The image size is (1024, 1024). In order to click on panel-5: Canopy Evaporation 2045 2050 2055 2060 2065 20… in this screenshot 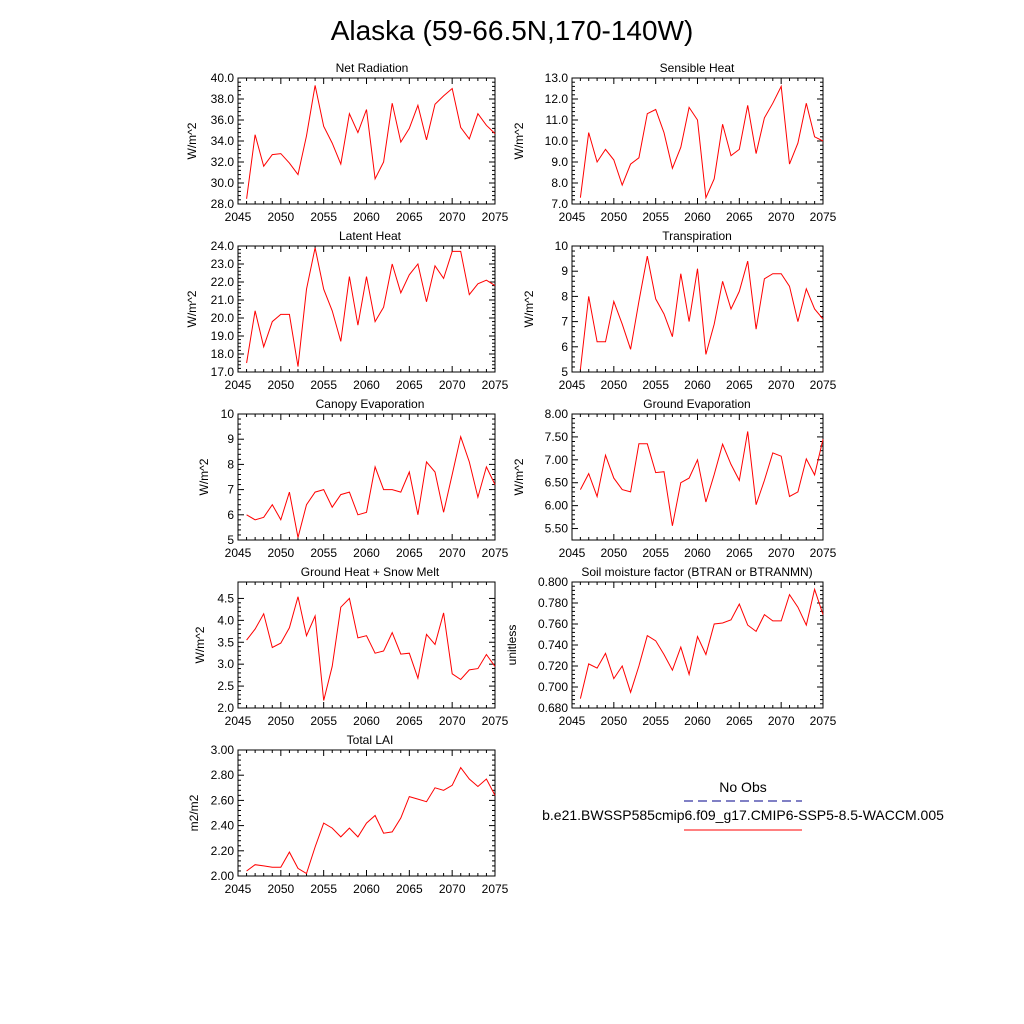, I will do `click(353, 478)`.